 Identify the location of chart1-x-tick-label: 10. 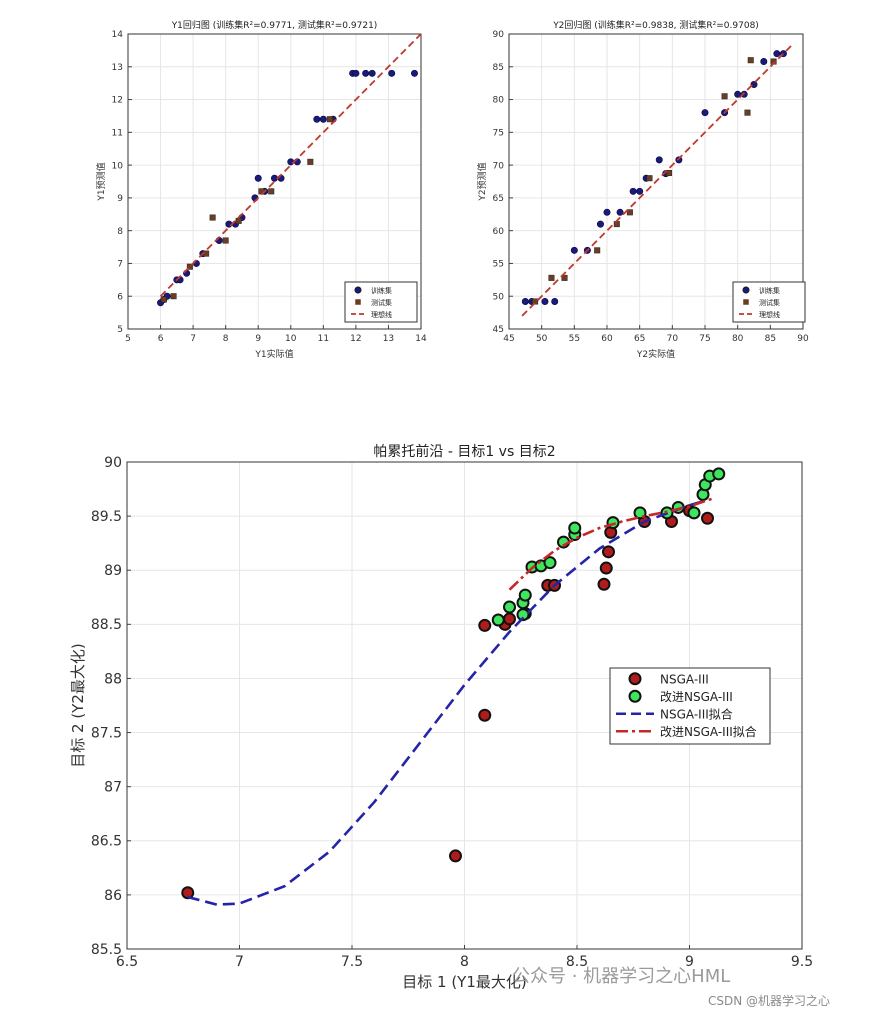
(291, 339).